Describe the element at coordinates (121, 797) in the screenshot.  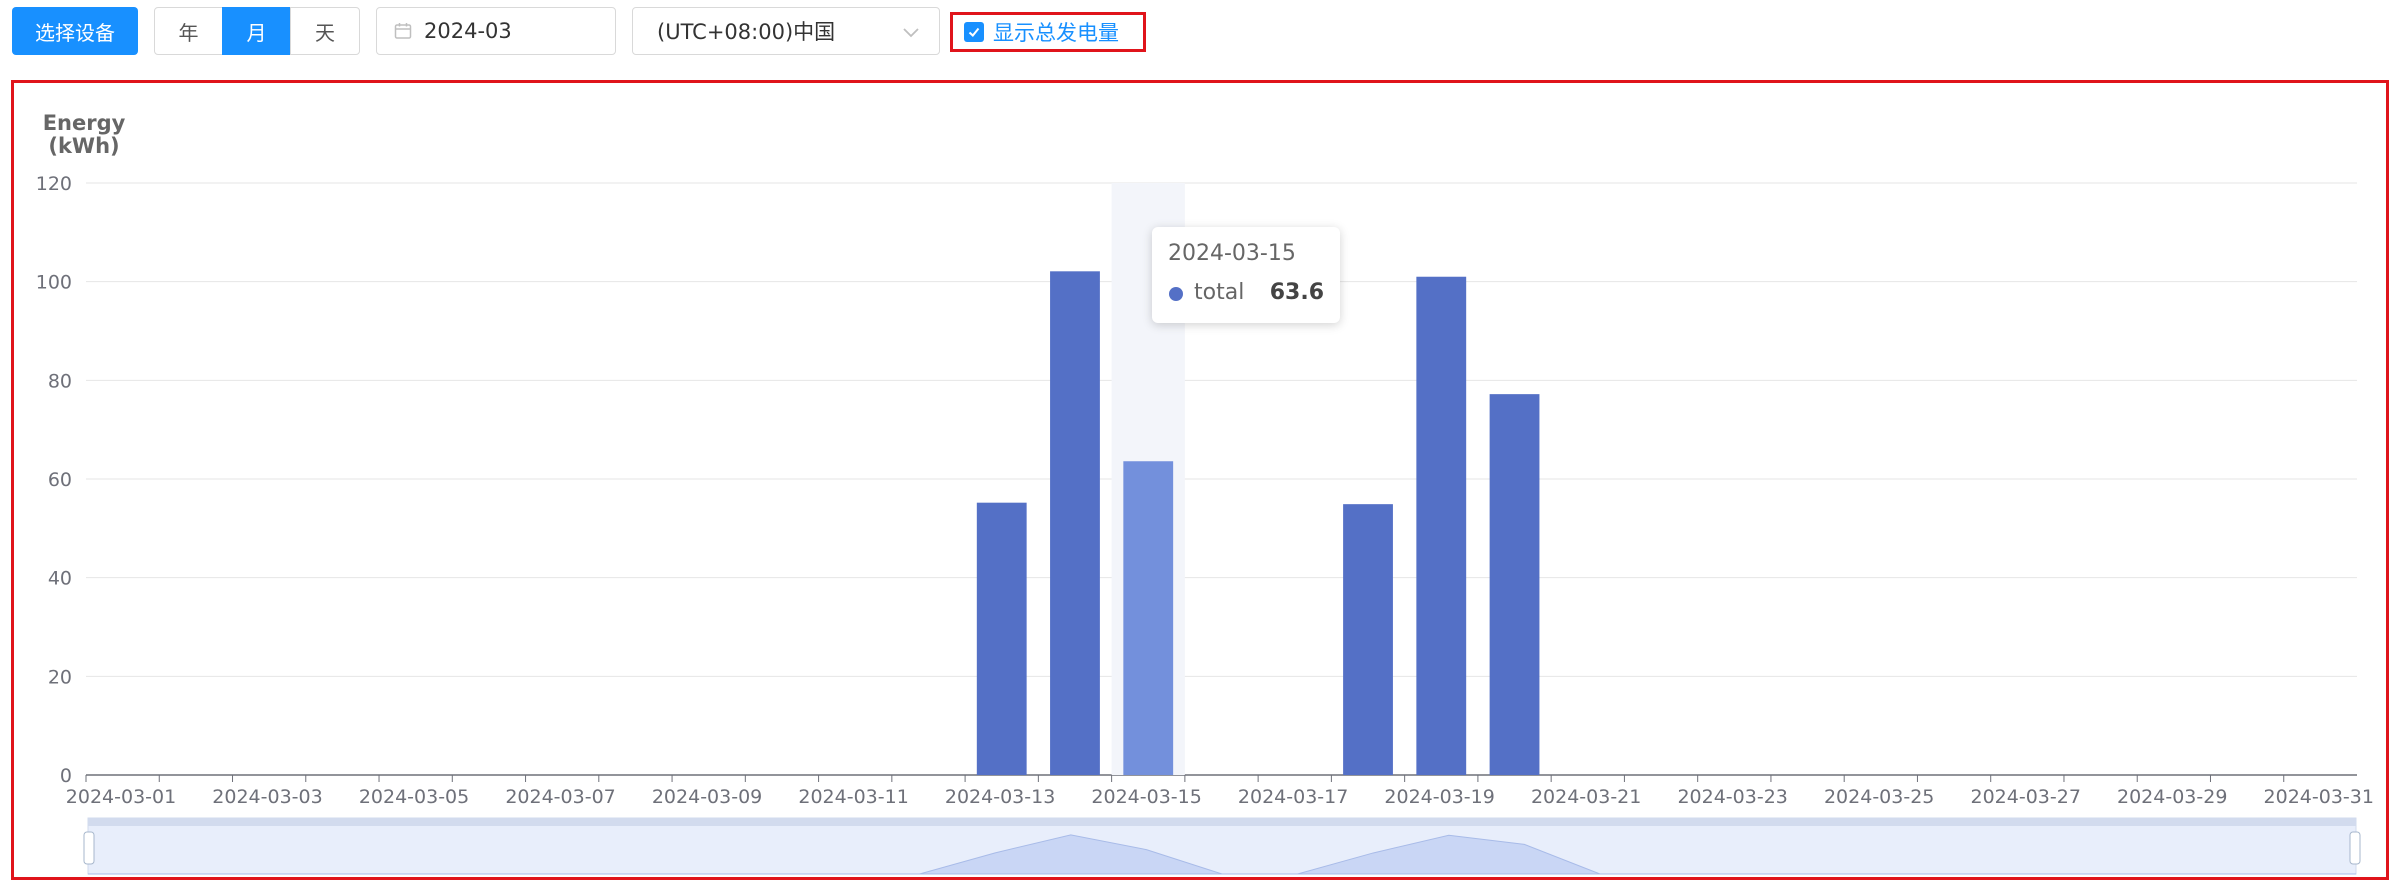
I see `x-tick-label: 2024-03-01` at that location.